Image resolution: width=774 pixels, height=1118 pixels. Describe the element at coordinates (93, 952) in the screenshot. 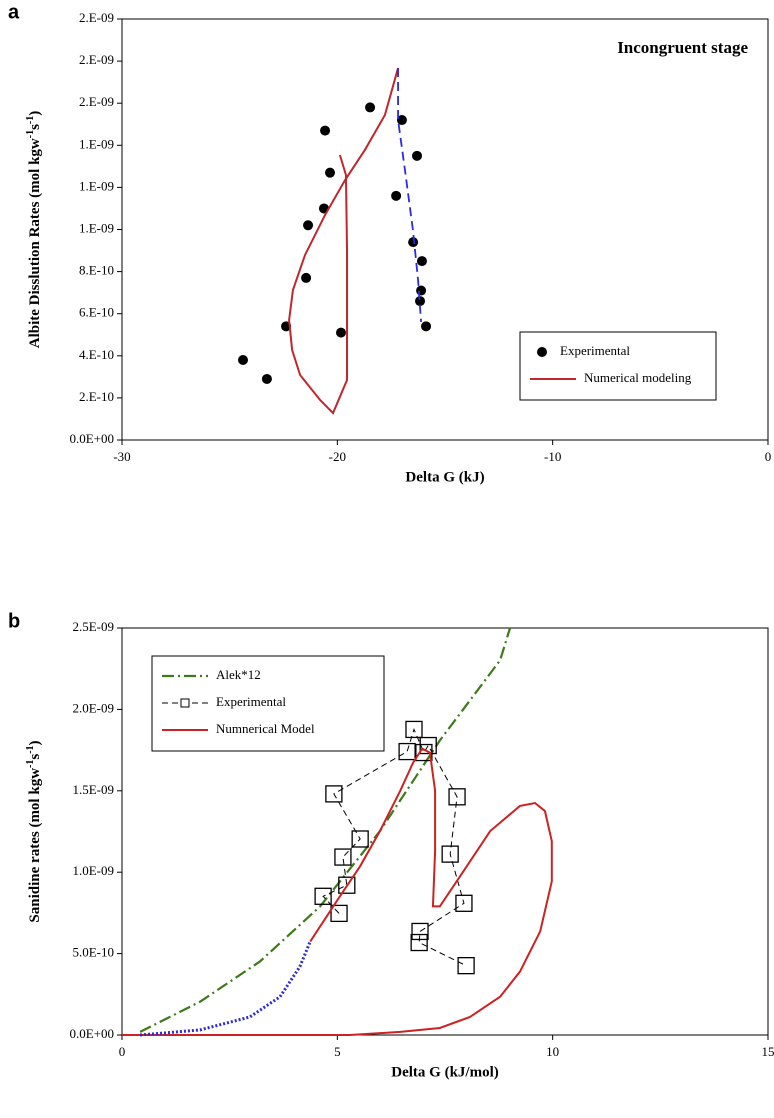

I see `y-tick-label: 5.0E-10` at that location.